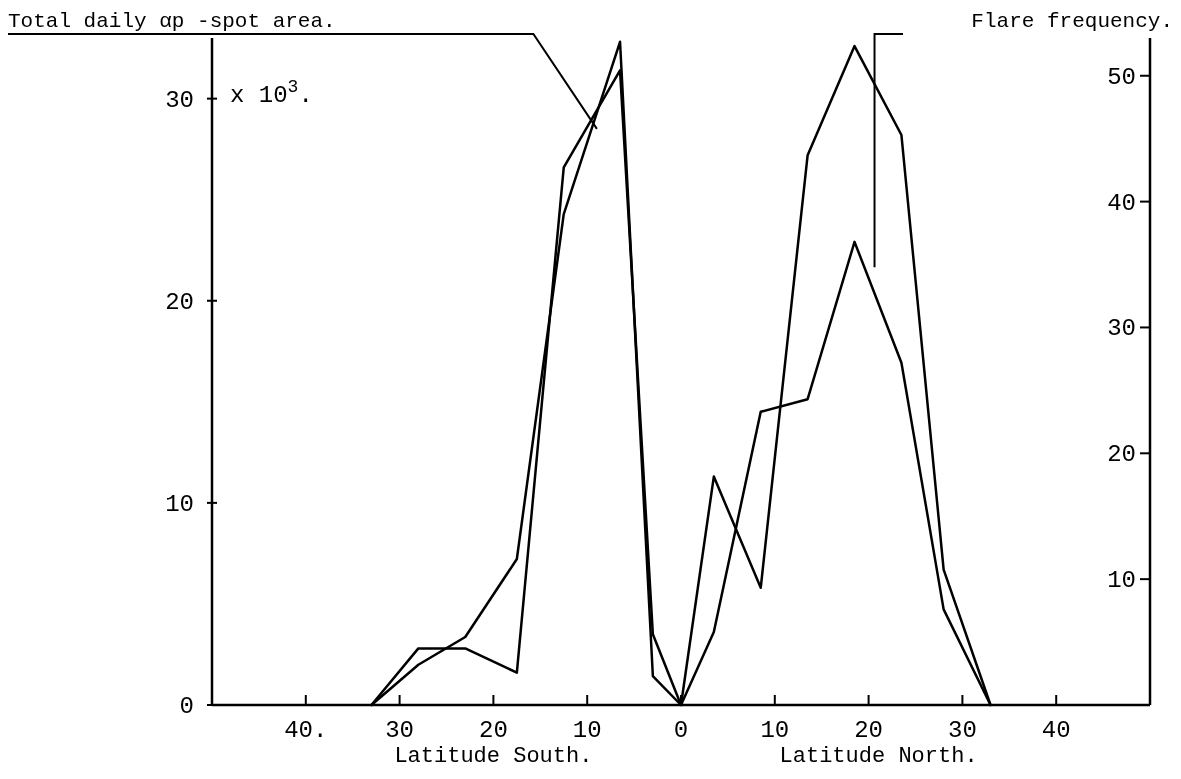  What do you see at coordinates (186, 706) in the screenshot?
I see `y-tick-label: 0` at bounding box center [186, 706].